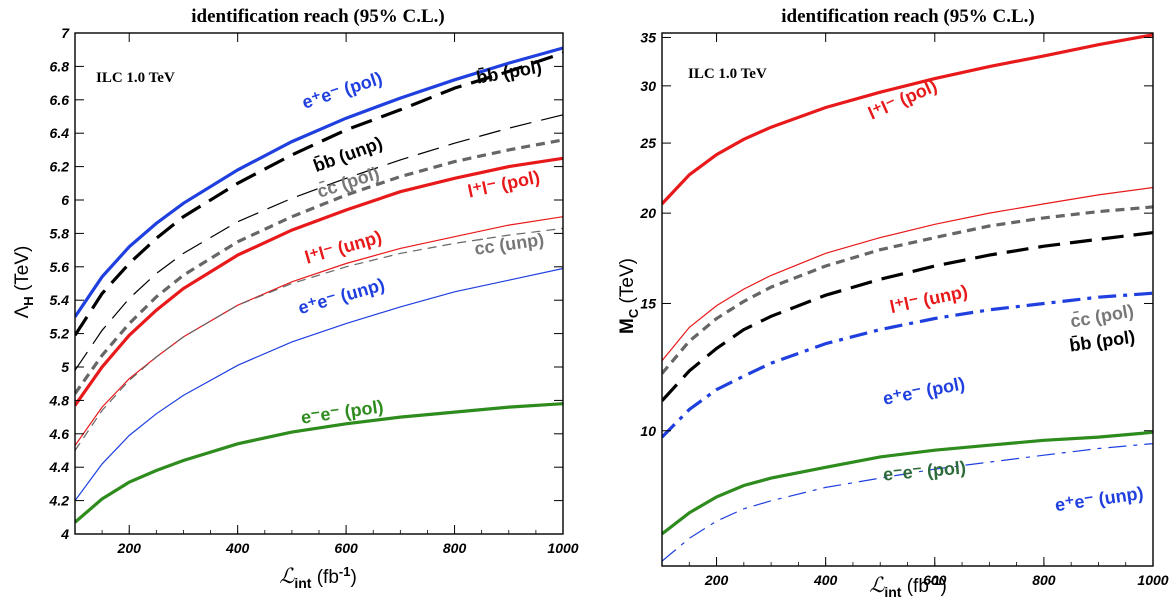 This screenshot has height=602, width=1176. I want to click on y-tick-label: 5, so click(65, 367).